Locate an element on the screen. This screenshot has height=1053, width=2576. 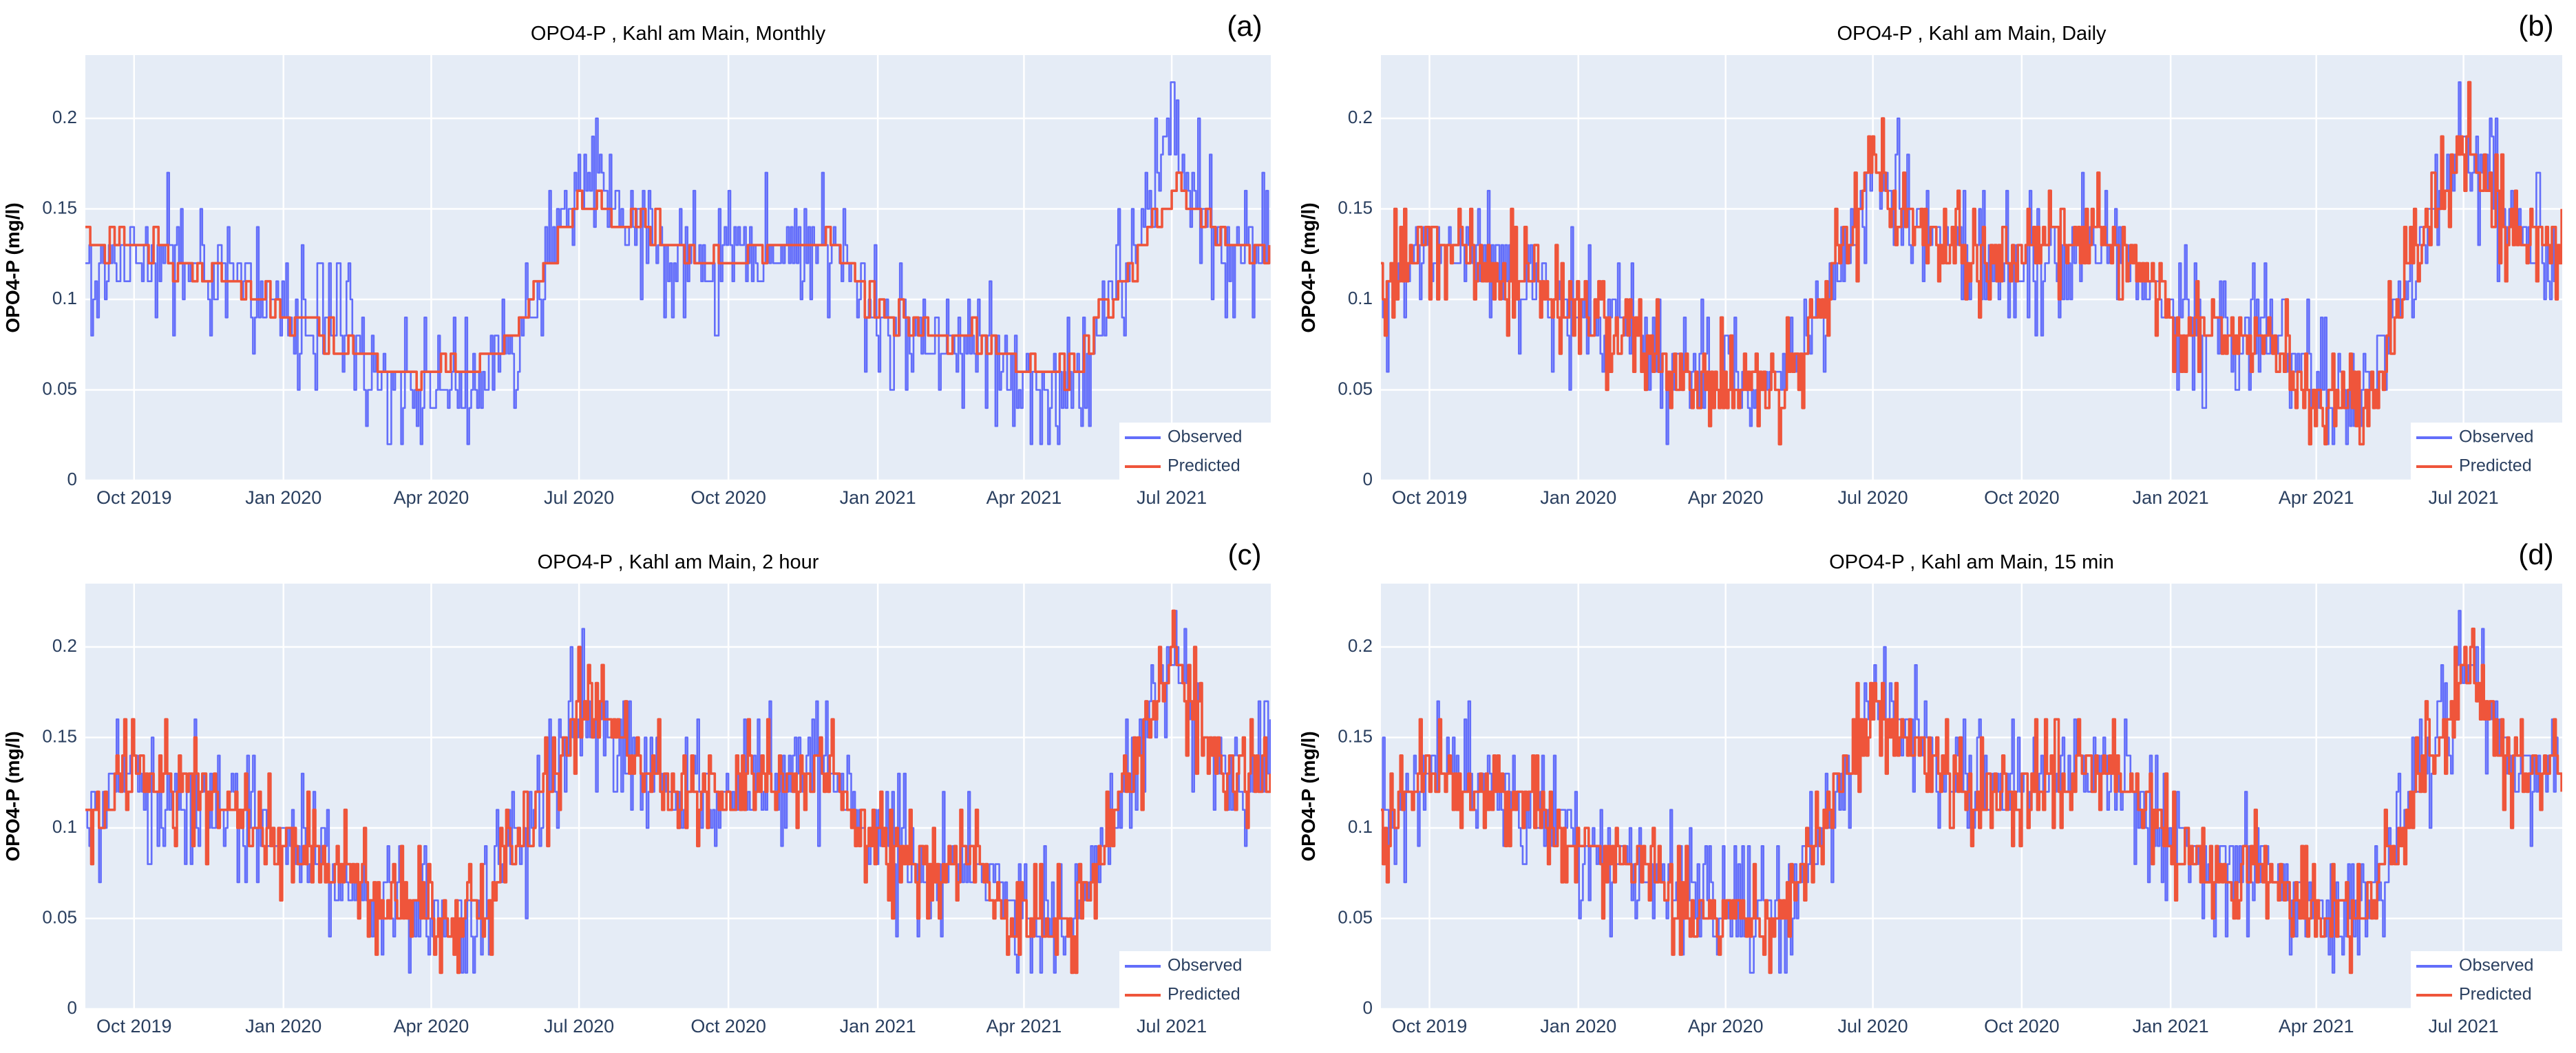
chart-title: OPO4-P , Kahl am Main, 15 min is located at coordinates (1972, 562).